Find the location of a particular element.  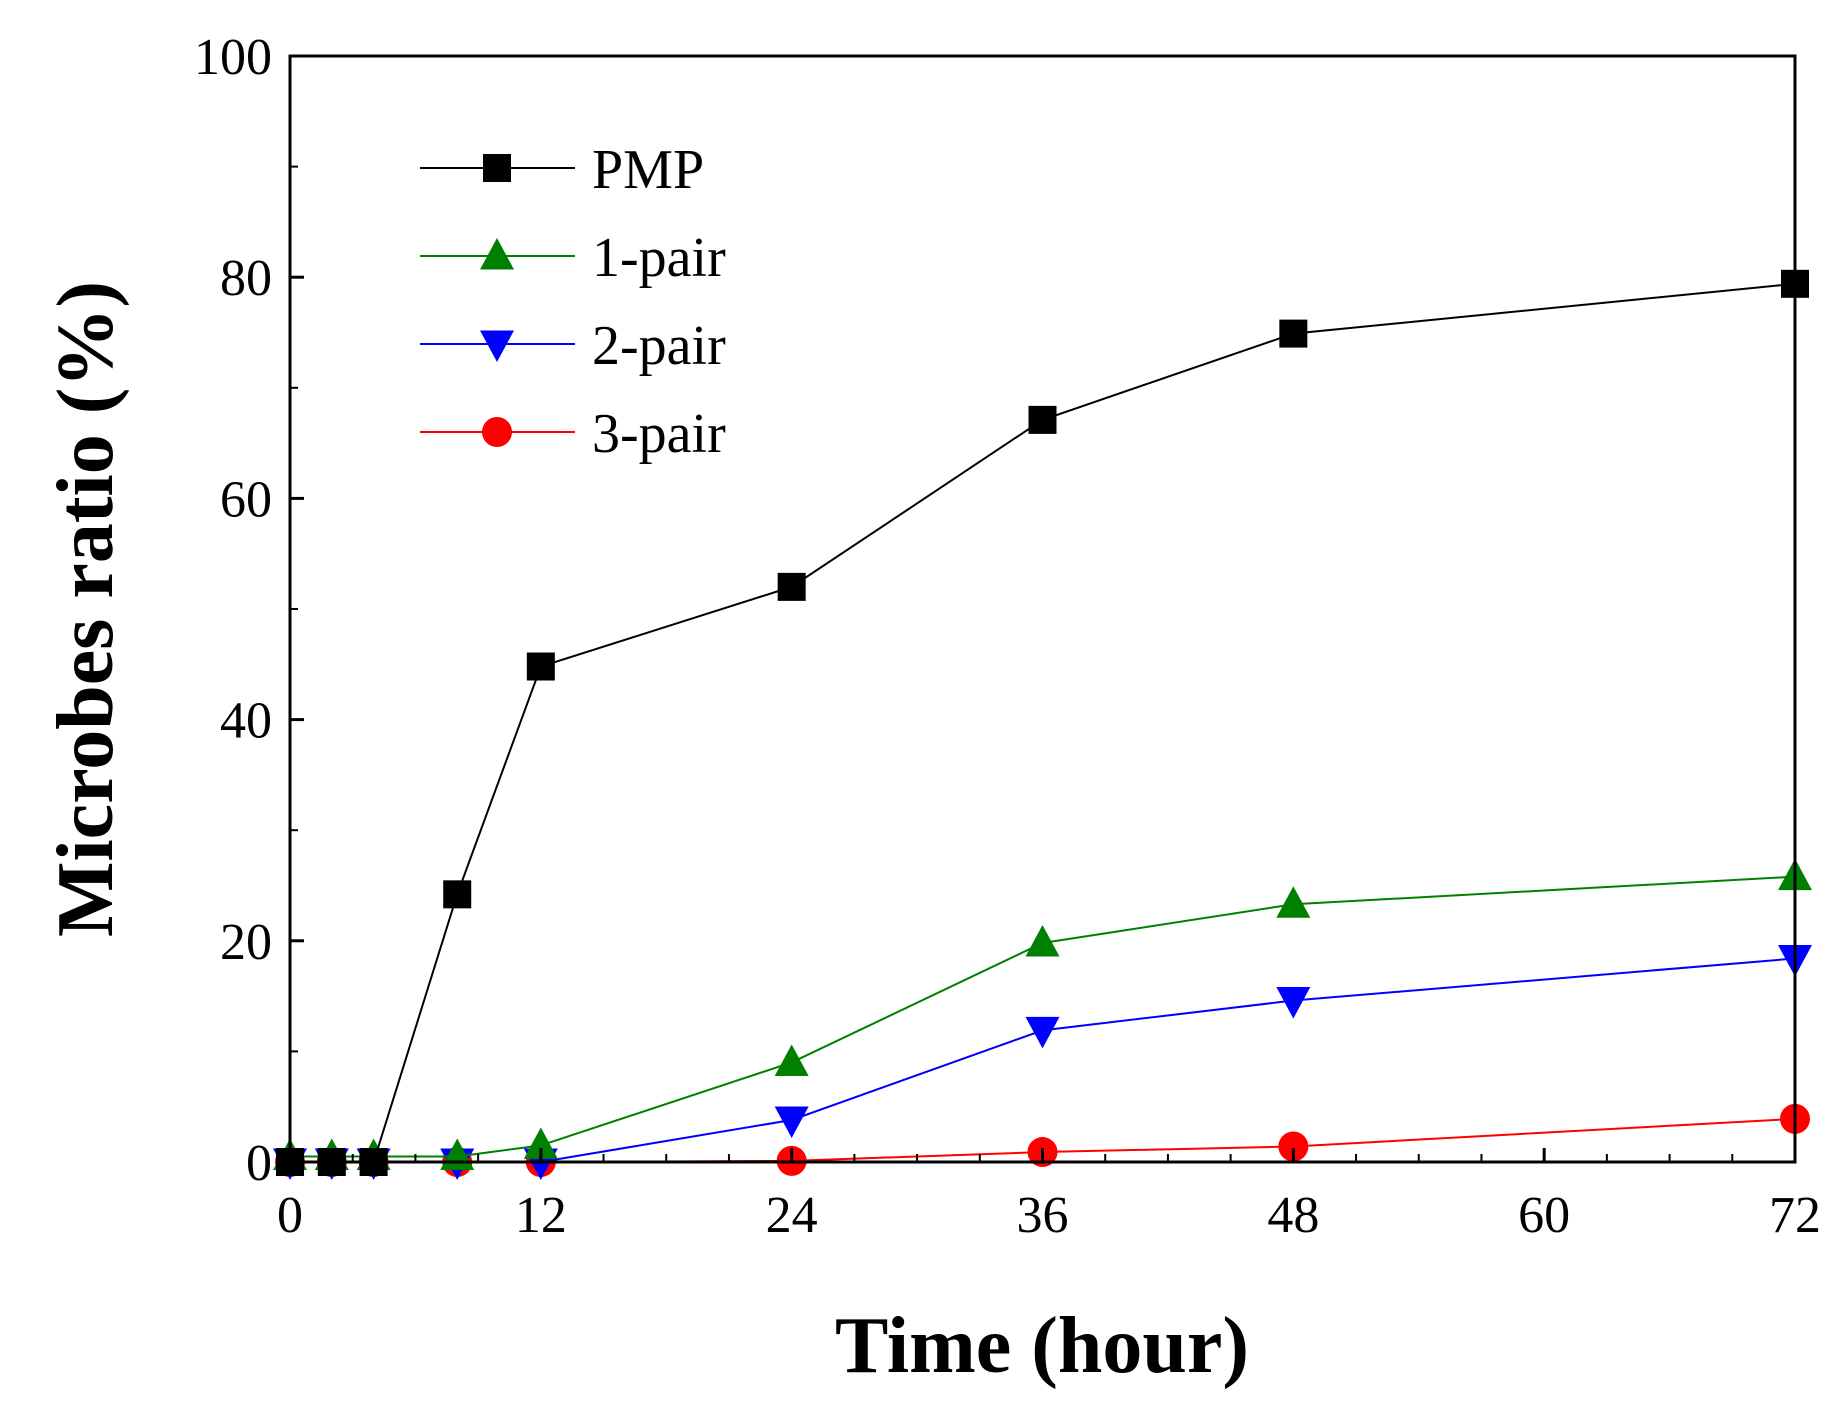

y-tick-label: 40 is located at coordinates (246, 721).